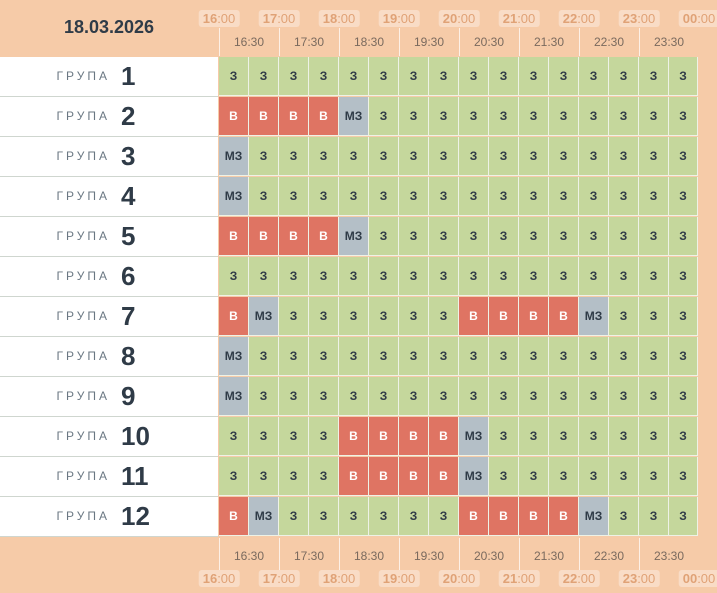 The image size is (717, 593). I want to click on group-number: 12, so click(135, 516).